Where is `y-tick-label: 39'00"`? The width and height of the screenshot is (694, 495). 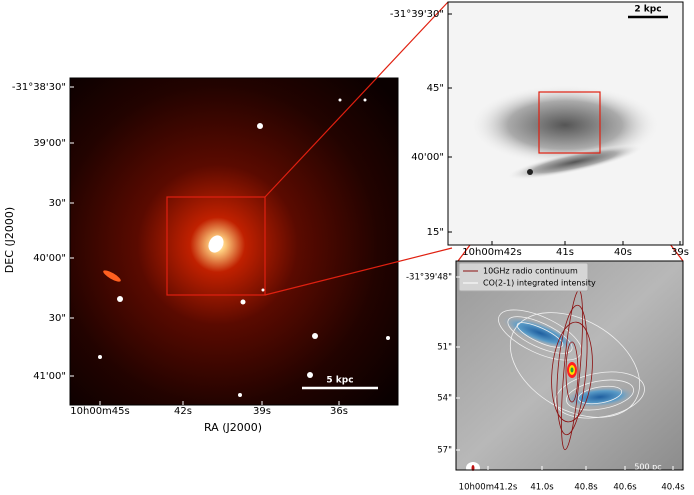
y-tick-label: 39'00" is located at coordinates (49, 143).